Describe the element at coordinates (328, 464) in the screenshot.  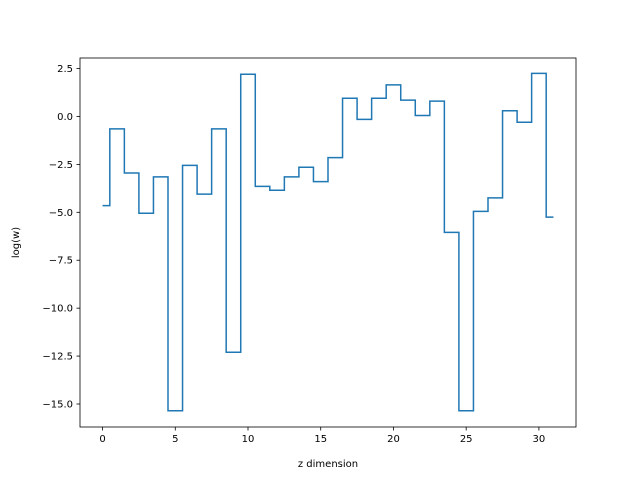
I see `x-axis-label: z dimension` at that location.